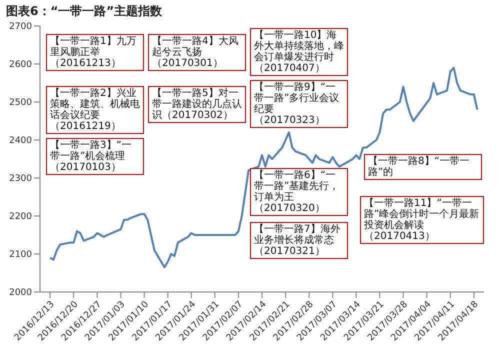 This screenshot has width=500, height=362. I want to click on y-tick-label: 2600, so click(20, 65).